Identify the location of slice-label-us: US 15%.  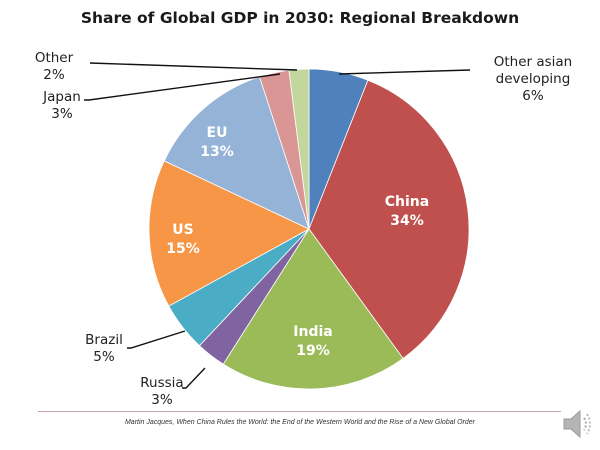
(183, 239).